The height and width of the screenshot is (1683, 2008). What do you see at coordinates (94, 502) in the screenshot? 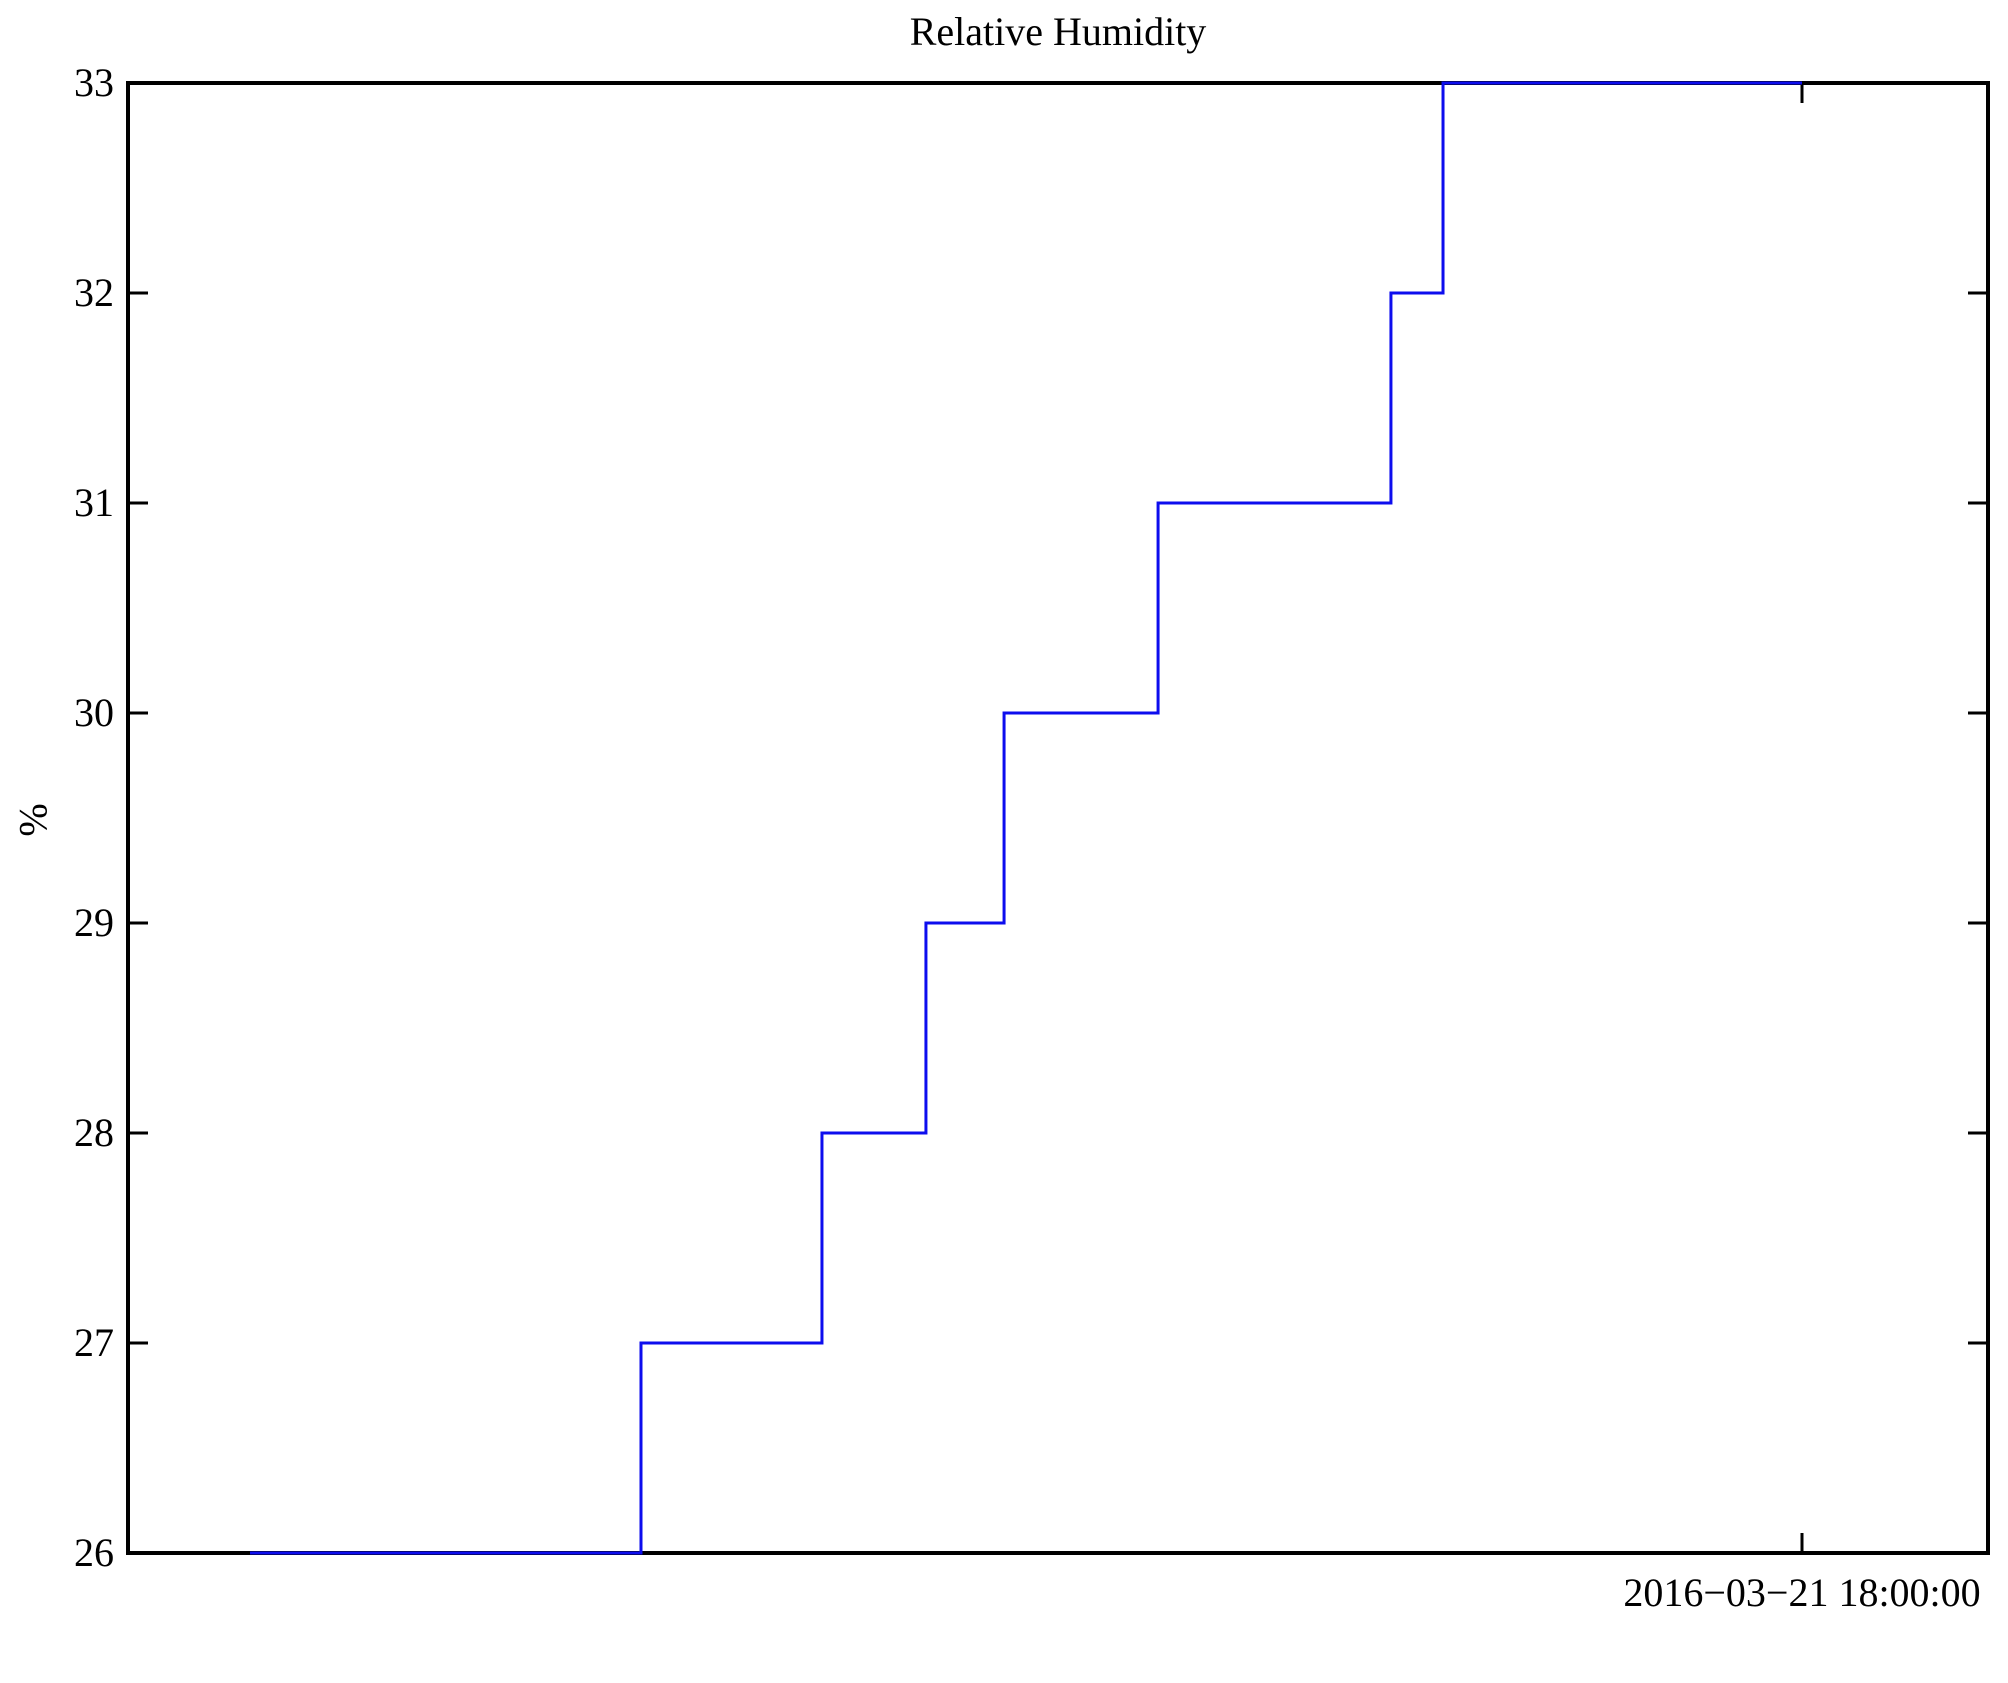
I see `y-axis-tick-label: 31` at bounding box center [94, 502].